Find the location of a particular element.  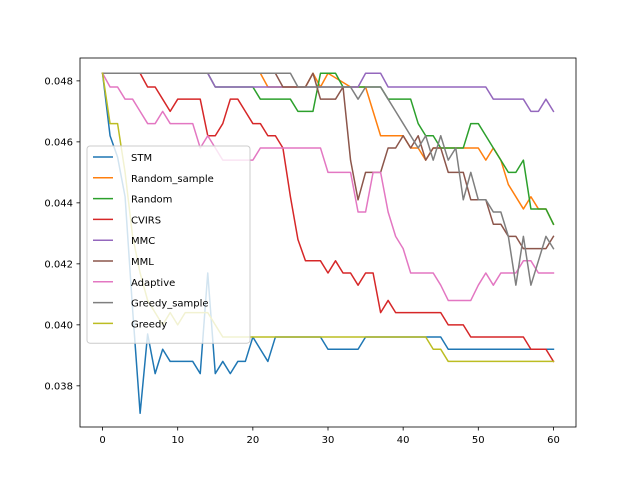

x-tick-label: 30 is located at coordinates (328, 440).